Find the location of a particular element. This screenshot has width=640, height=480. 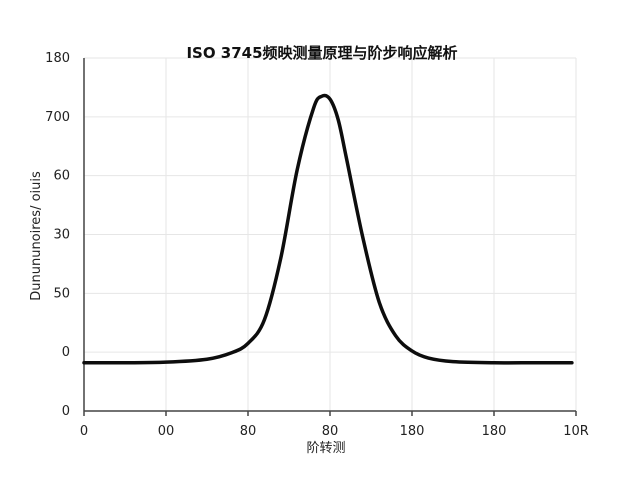

x-tick-label: 0 is located at coordinates (84, 431).